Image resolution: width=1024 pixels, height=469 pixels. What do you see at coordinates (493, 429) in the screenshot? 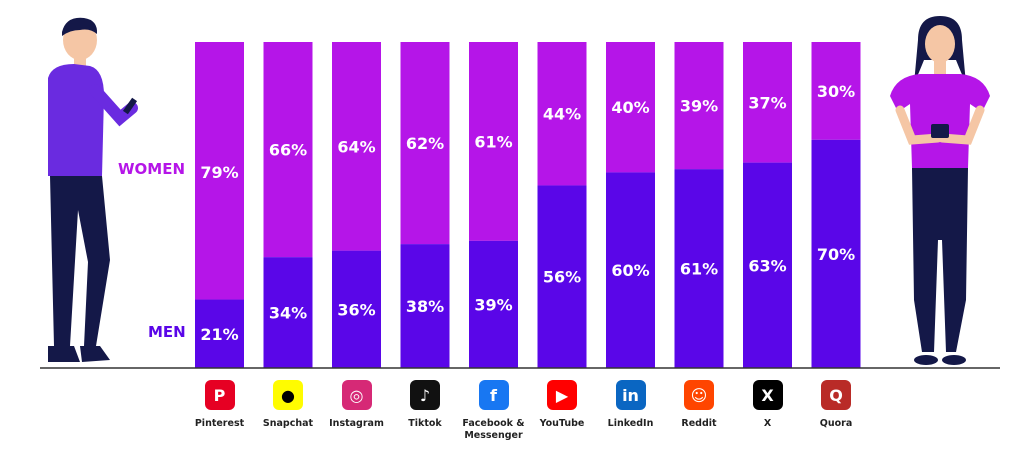
I see `platform-label-4: Facebook & Messenger` at bounding box center [493, 429].